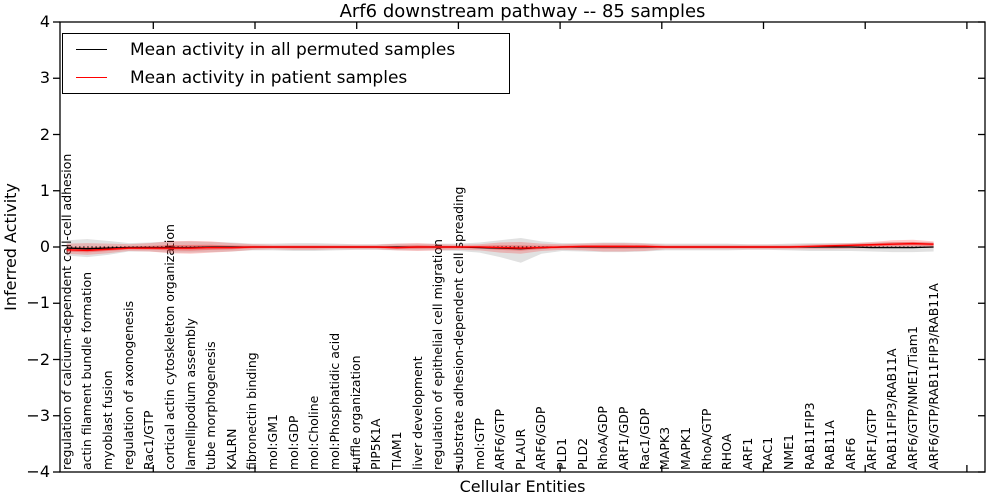 This screenshot has height=500, width=1000. Describe the element at coordinates (44, 21) in the screenshot. I see `y-tick-label: 4` at that location.